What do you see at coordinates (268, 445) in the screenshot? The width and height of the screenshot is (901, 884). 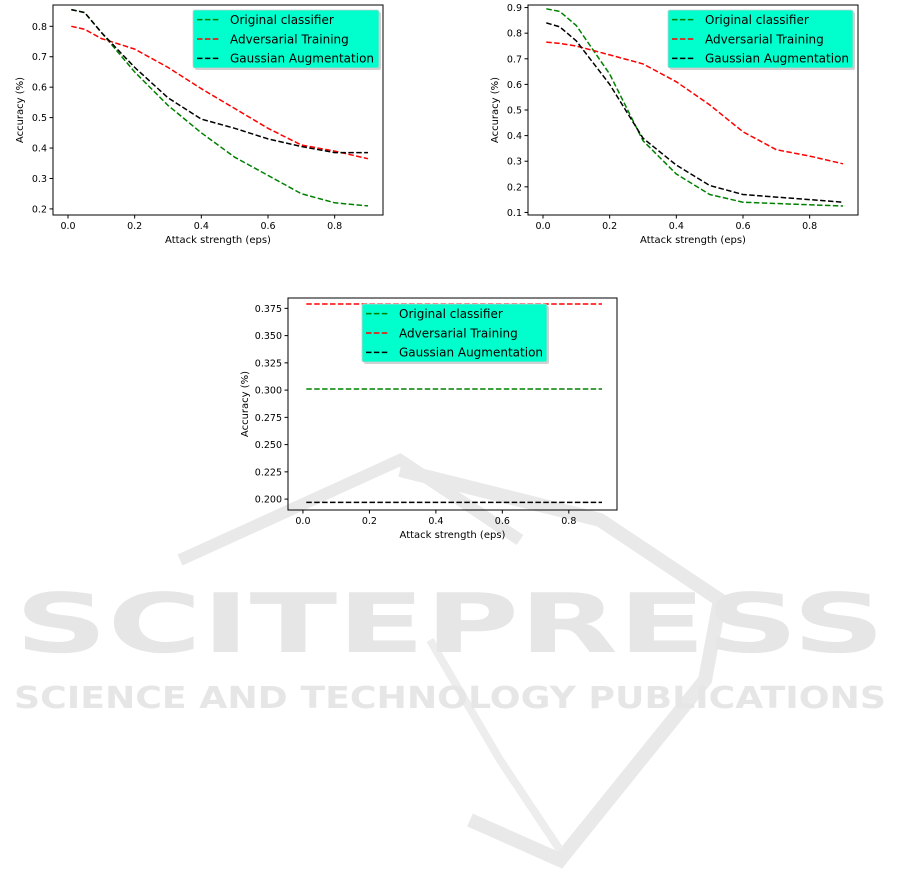 I see `y-tick-label: 0.250` at bounding box center [268, 445].